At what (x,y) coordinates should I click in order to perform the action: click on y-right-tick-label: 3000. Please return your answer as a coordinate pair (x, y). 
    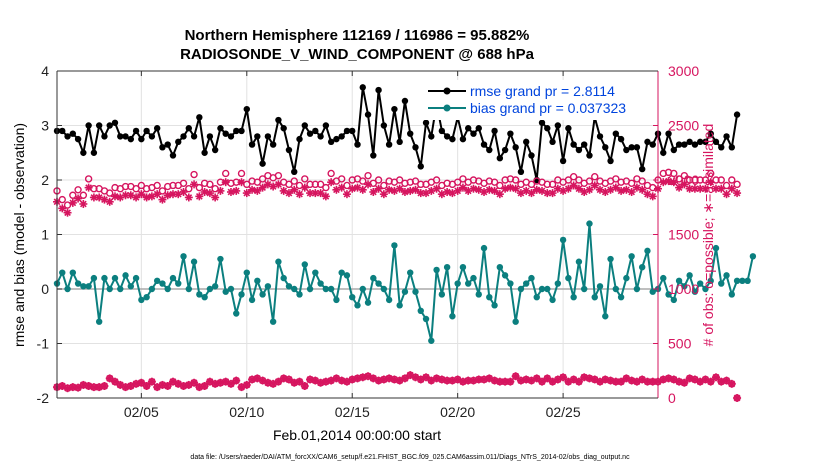
    Looking at the image, I should click on (683, 71).